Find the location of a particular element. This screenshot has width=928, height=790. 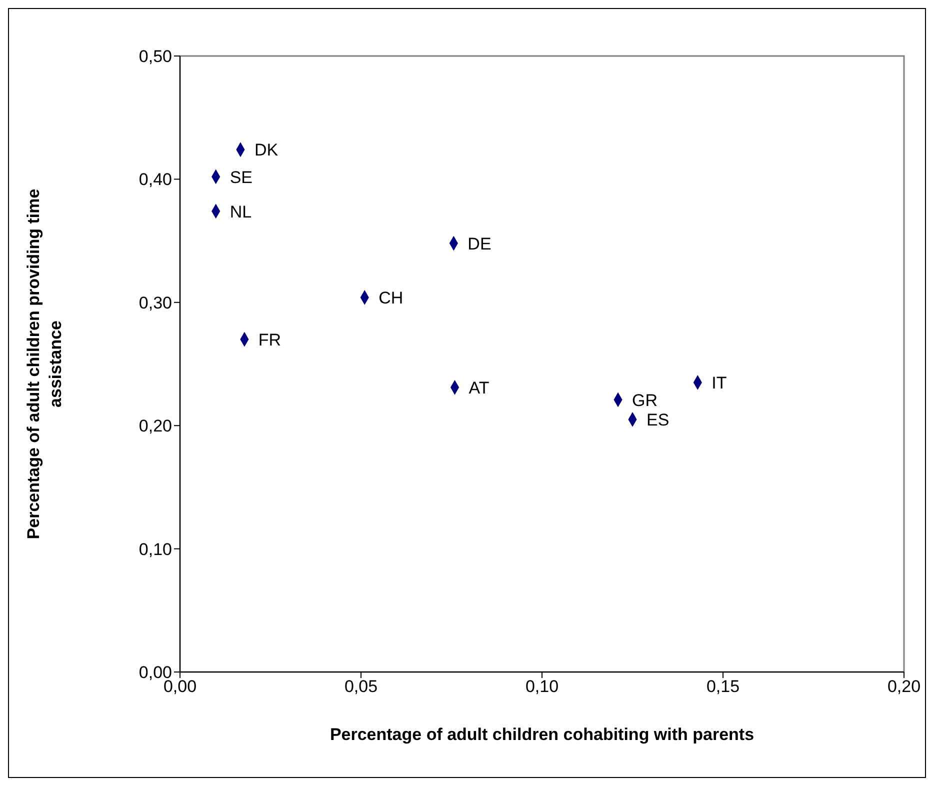

y-tick-label: 0,30 is located at coordinates (155, 302).